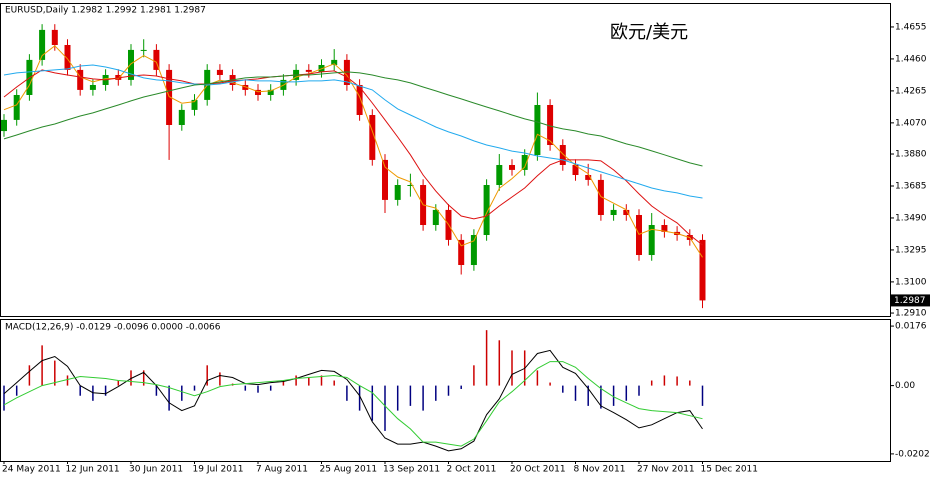 This screenshot has height=478, width=931. I want to click on indicator-line, so click(353, 404).